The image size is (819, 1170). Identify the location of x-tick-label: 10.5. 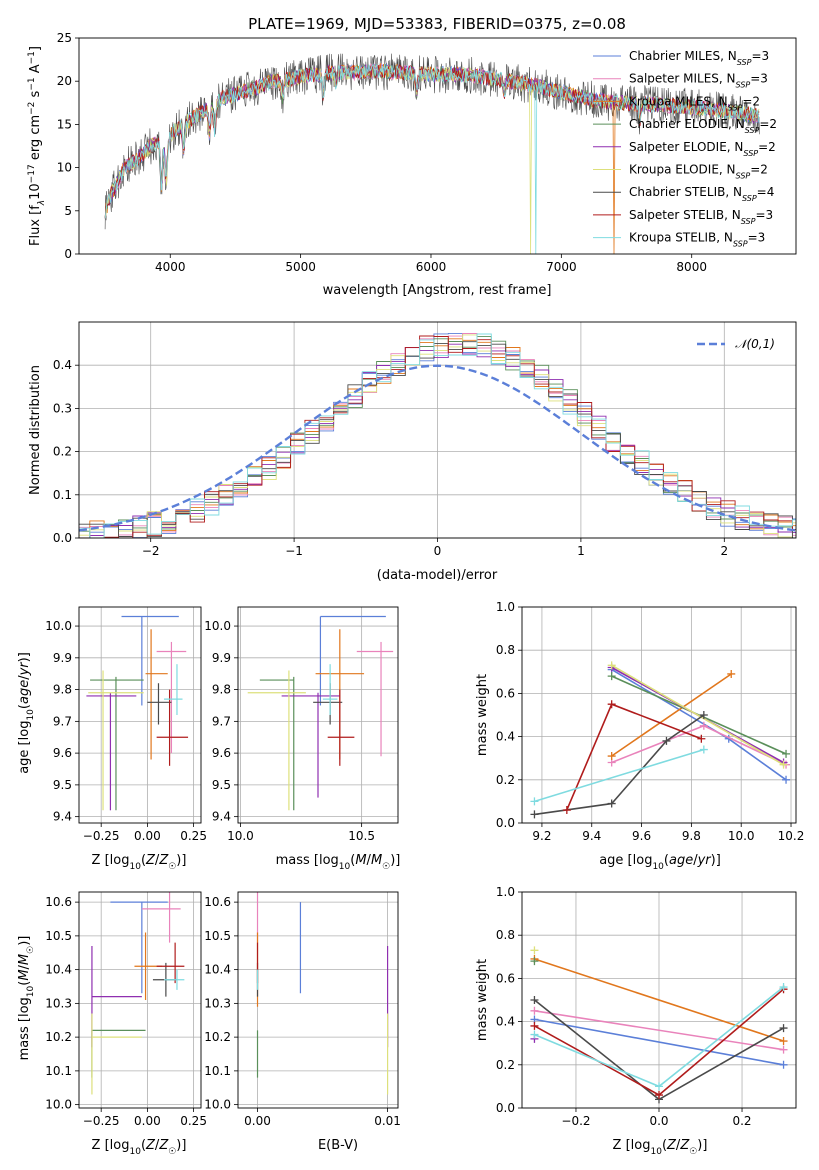
(361, 836).